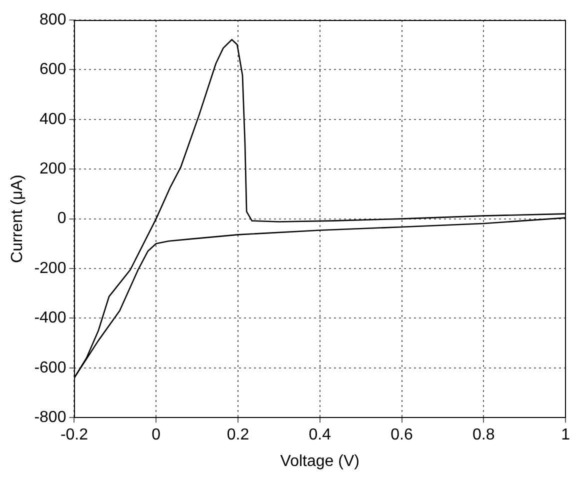 The width and height of the screenshot is (573, 481). What do you see at coordinates (53, 19) in the screenshot?
I see `y-tick-label: 800` at bounding box center [53, 19].